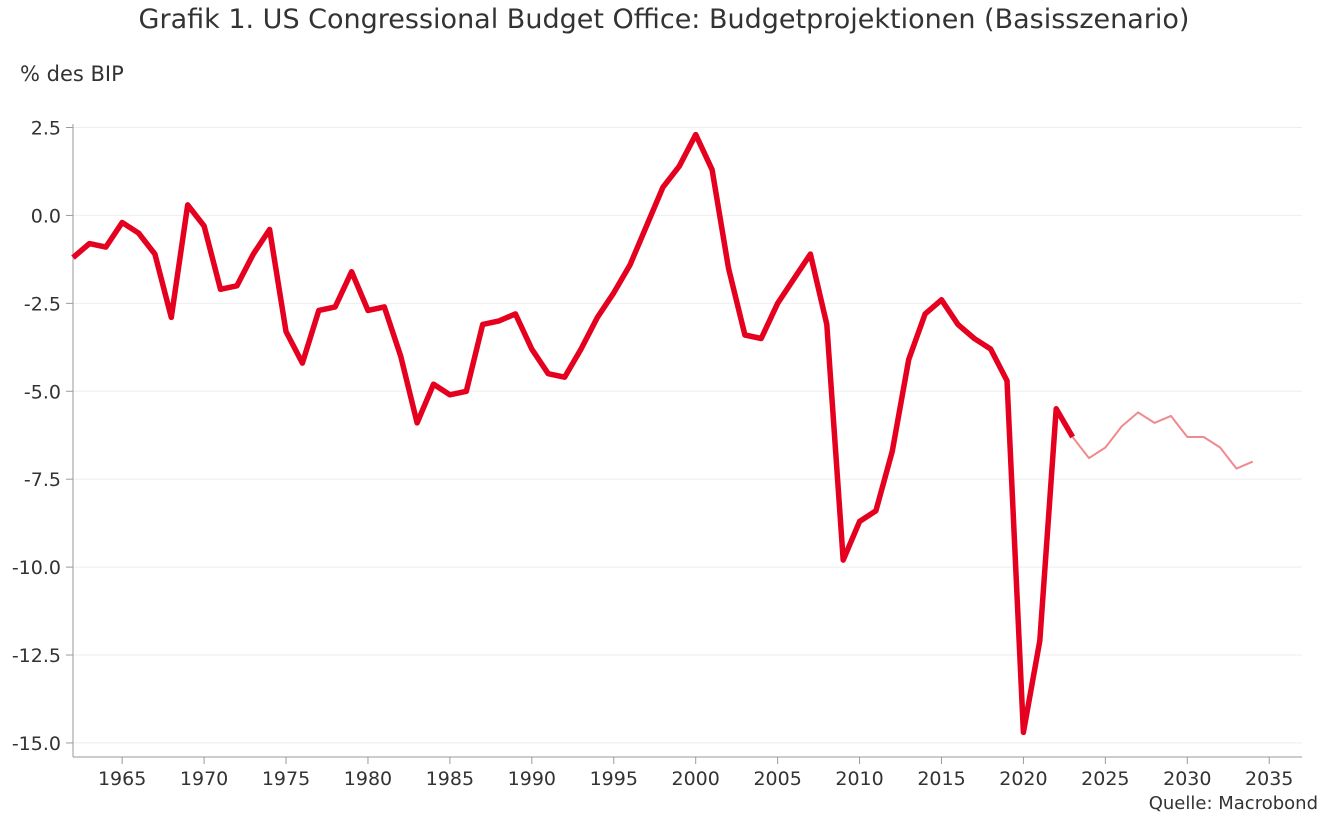 This screenshot has height=820, width=1328. What do you see at coordinates (42, 392) in the screenshot?
I see `y-tick-label: -5.0` at bounding box center [42, 392].